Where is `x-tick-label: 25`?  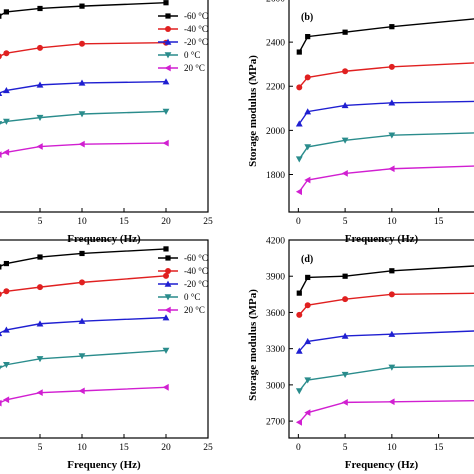 x-tick-label: 25 is located at coordinates (208, 448).